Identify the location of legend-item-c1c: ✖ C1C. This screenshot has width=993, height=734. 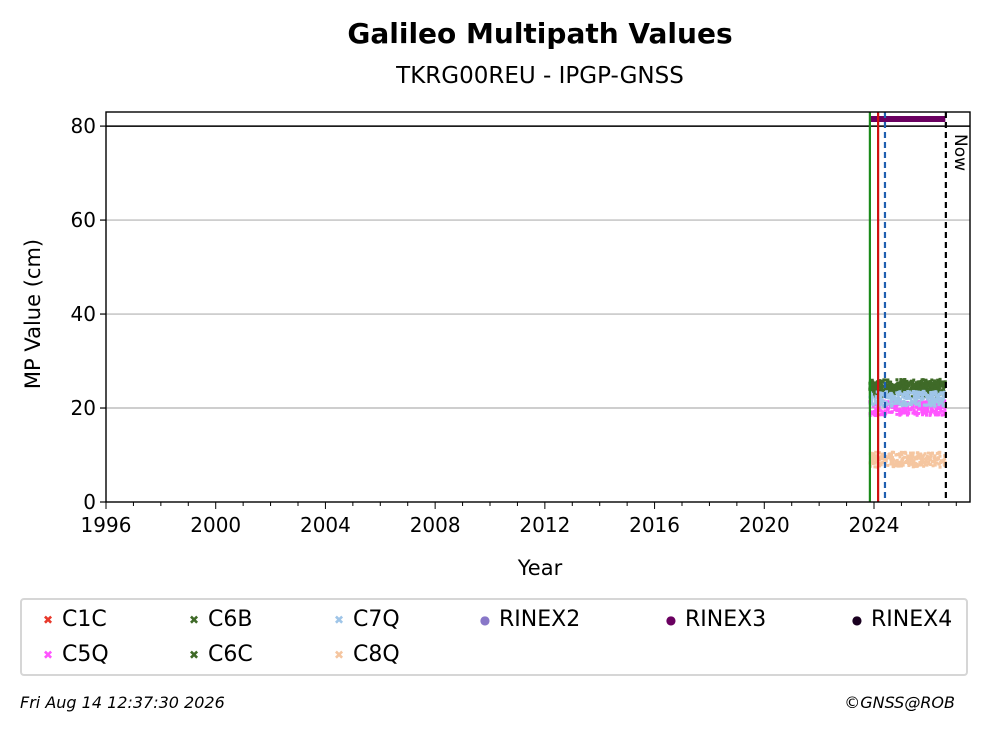
(73, 620).